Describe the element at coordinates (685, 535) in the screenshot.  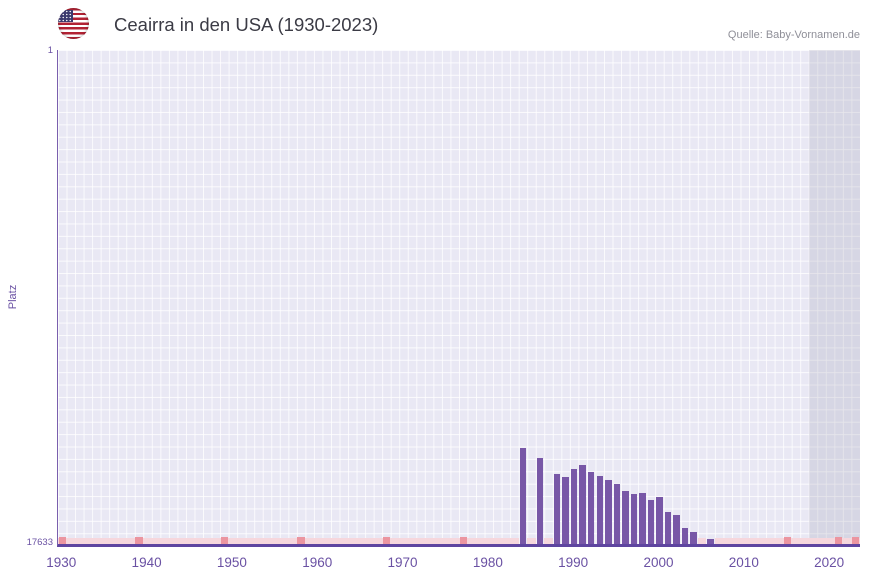
I see `rank-bar-2003` at that location.